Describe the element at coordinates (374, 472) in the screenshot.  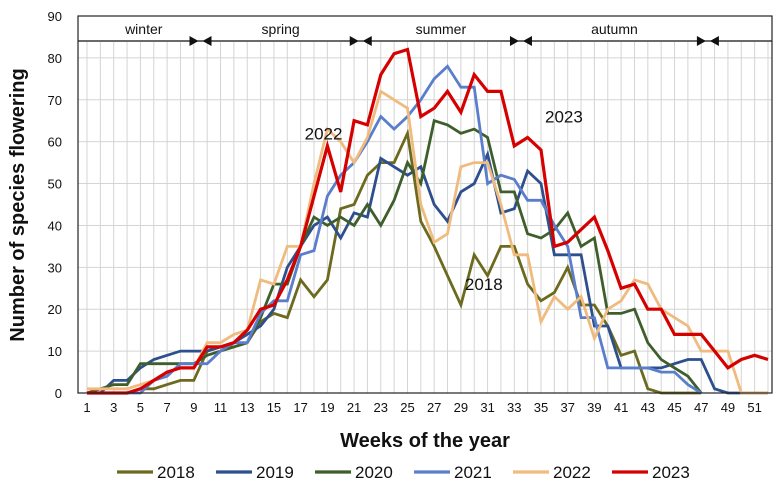
I see `legend-label-2020: 2020` at that location.